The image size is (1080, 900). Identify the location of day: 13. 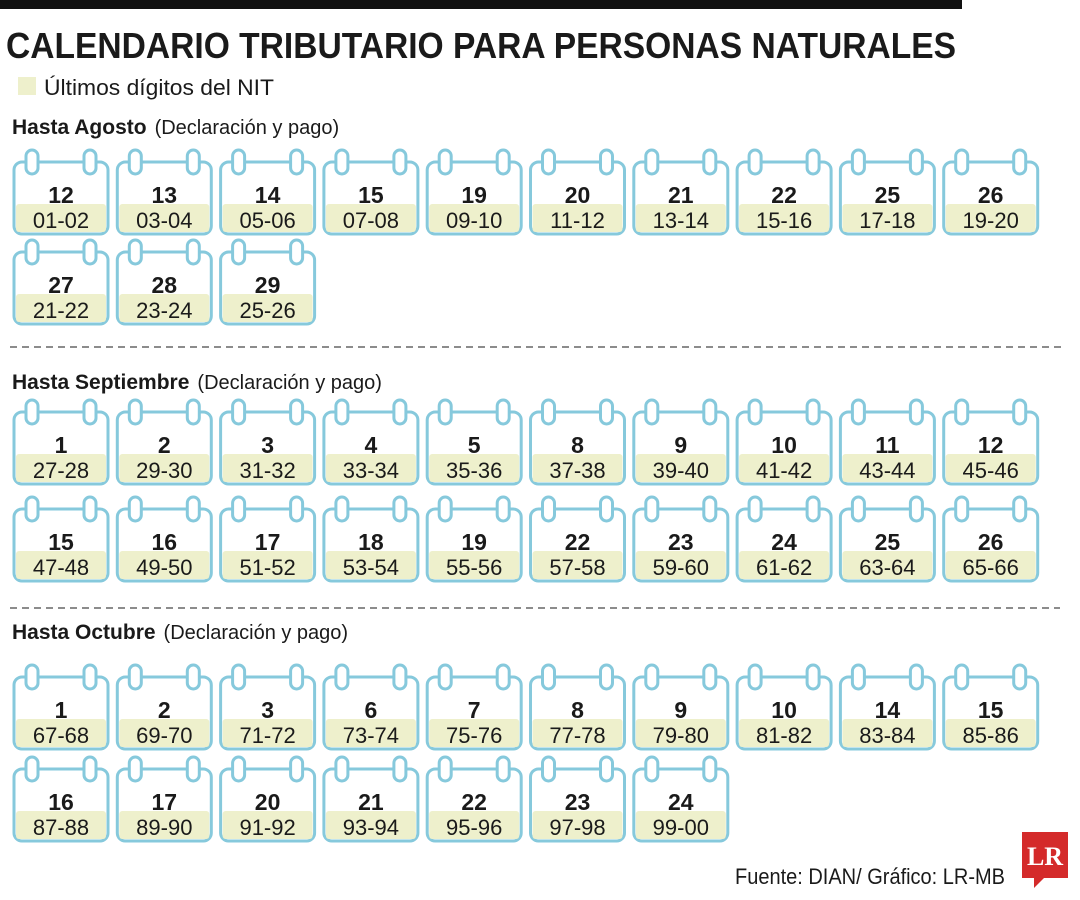
(165, 195).